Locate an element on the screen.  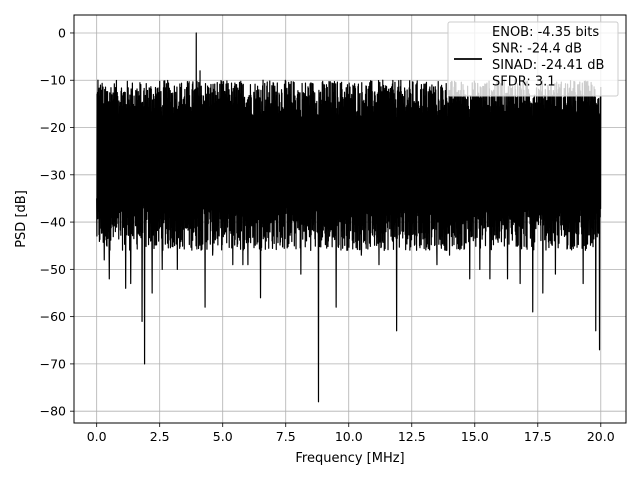
y-tick-label: −50 is located at coordinates (53, 269).